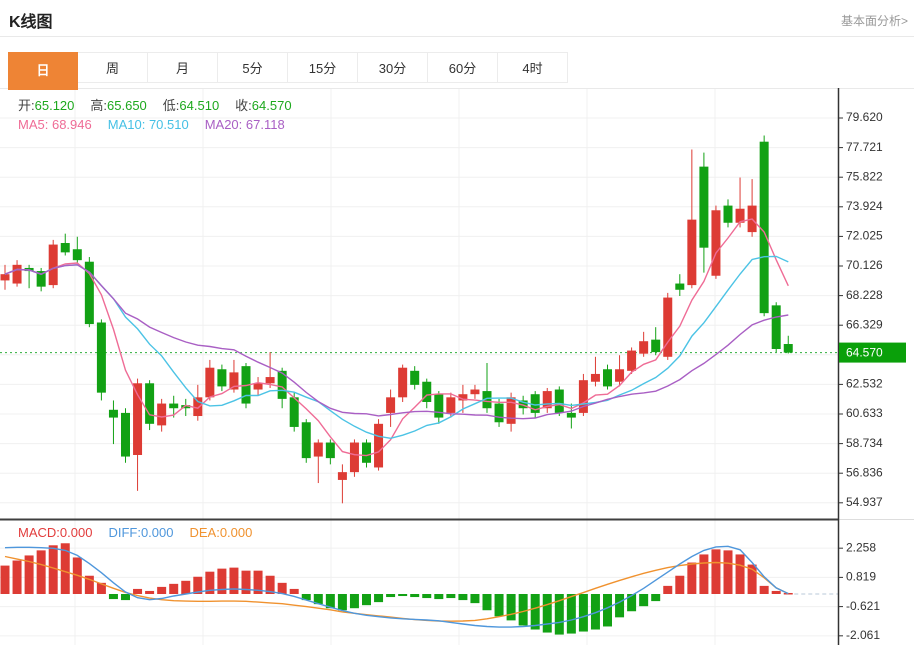 This screenshot has height=648, width=914. Describe the element at coordinates (76, 532) in the screenshot. I see `macd-value: 0.000` at that location.